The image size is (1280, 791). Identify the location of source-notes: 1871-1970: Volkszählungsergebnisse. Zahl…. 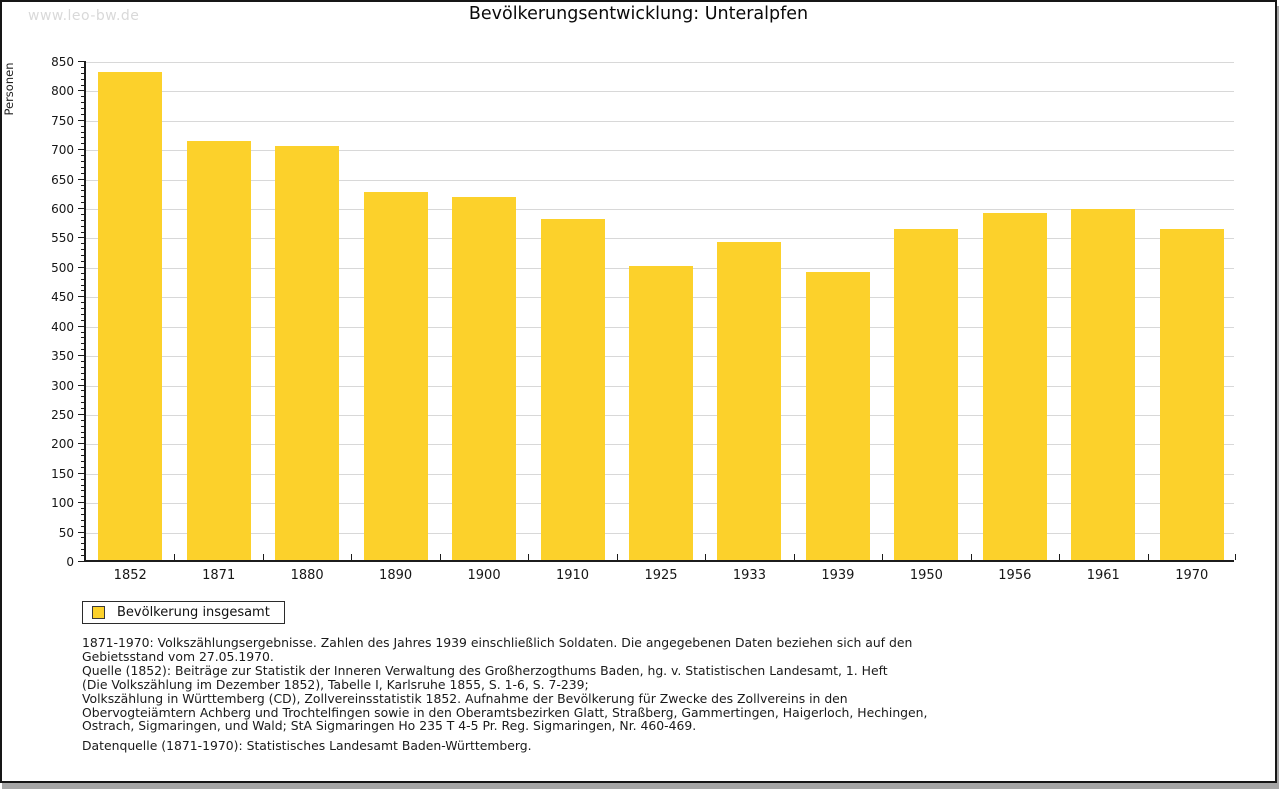
(505, 684).